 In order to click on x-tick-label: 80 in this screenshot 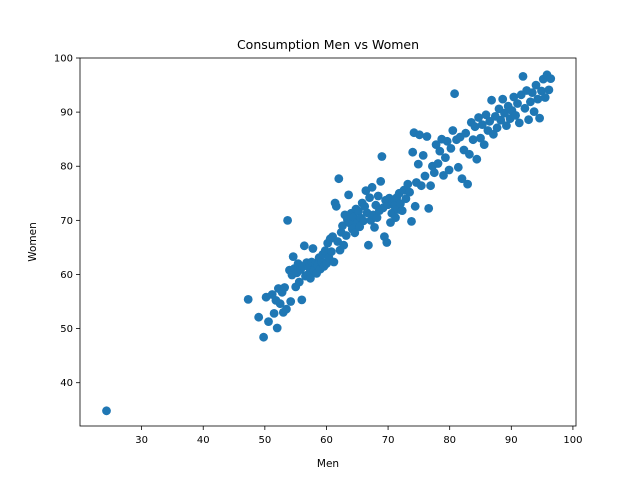, I will do `click(449, 440)`.